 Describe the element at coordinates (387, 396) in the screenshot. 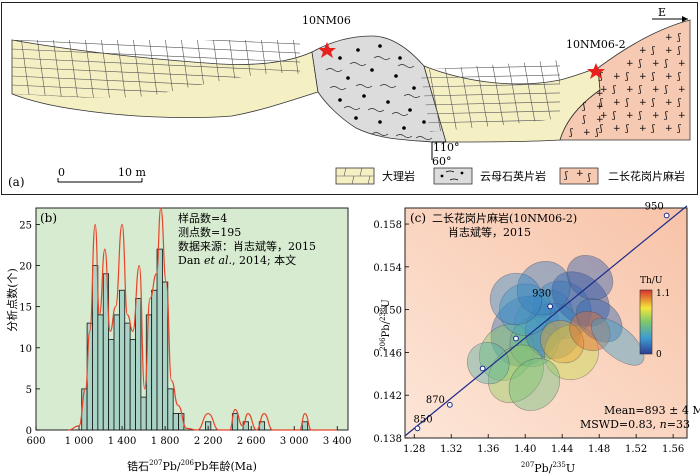

I see `y-tick-label: 0.142` at that location.